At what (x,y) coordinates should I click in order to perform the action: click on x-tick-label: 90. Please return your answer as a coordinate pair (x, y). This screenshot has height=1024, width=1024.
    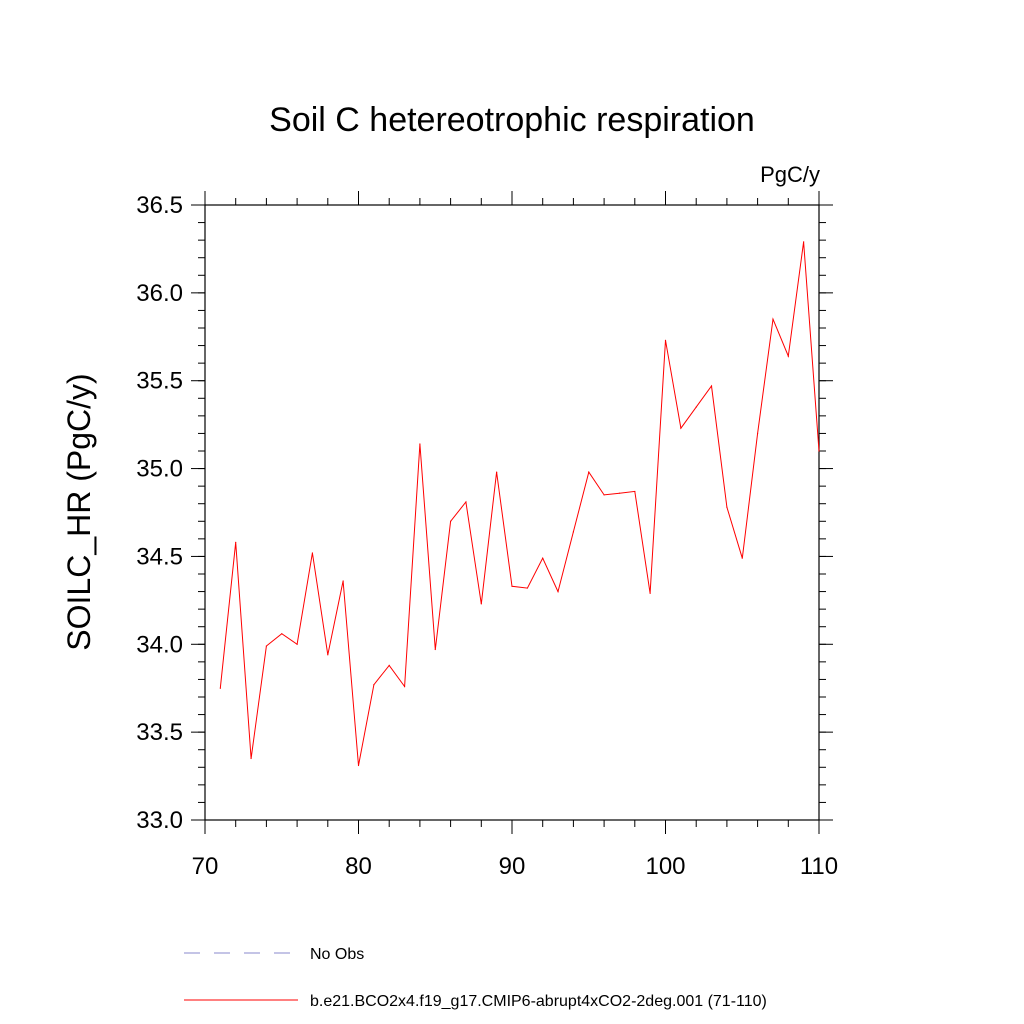
    Looking at the image, I should click on (512, 866).